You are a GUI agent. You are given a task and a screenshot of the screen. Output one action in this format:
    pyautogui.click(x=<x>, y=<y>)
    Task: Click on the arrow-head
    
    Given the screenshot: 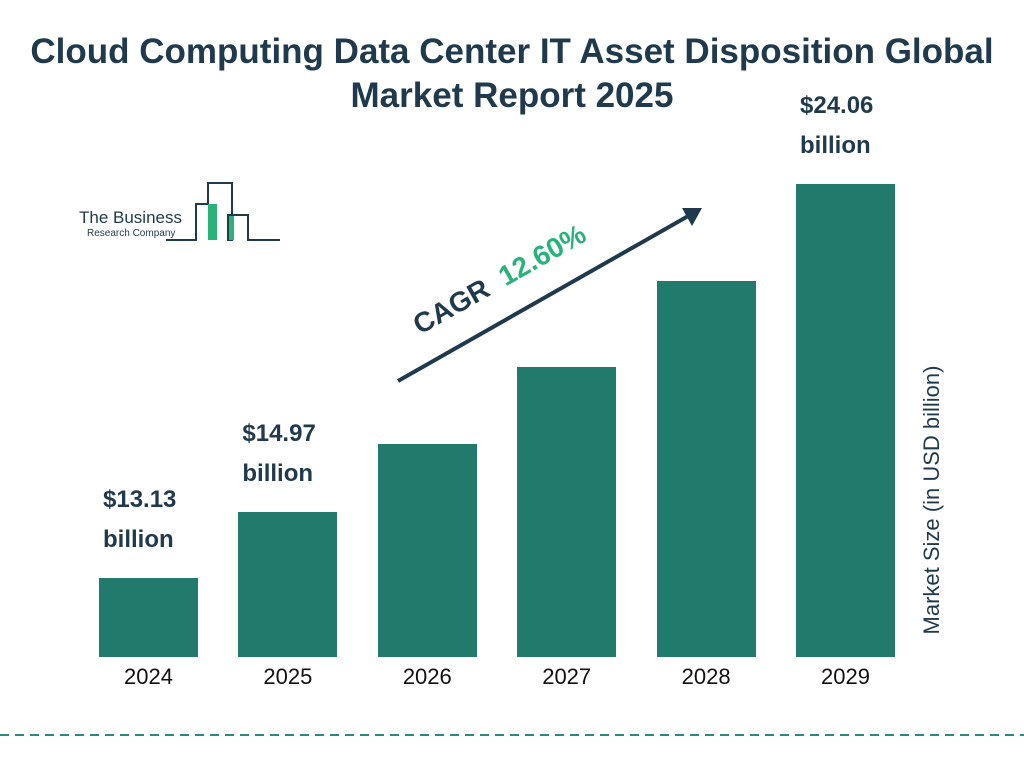 What is the action you would take?
    pyautogui.click(x=692, y=217)
    